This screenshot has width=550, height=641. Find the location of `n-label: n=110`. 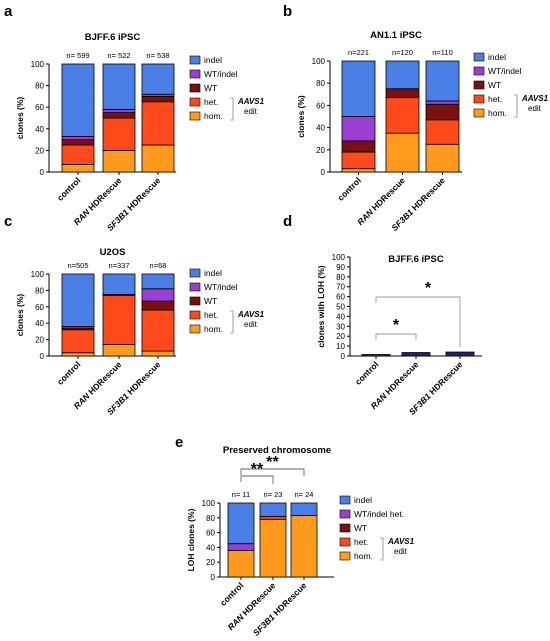

n-label: n=110 is located at coordinates (442, 52).